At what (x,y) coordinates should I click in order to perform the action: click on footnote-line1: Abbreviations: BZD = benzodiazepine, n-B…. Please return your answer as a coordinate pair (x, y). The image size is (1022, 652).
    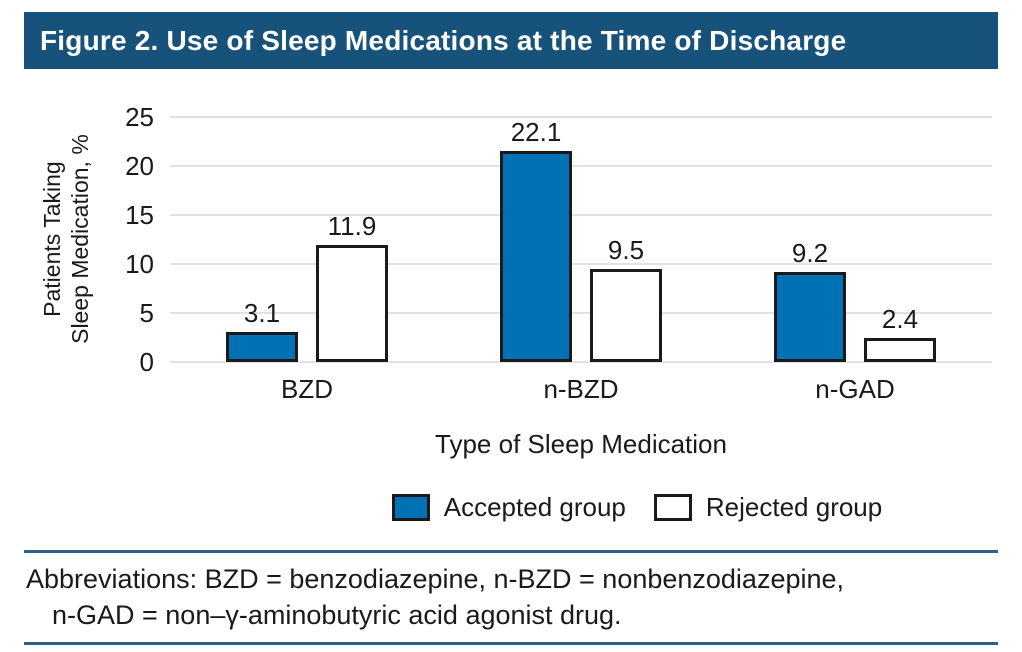
    Looking at the image, I should click on (435, 579).